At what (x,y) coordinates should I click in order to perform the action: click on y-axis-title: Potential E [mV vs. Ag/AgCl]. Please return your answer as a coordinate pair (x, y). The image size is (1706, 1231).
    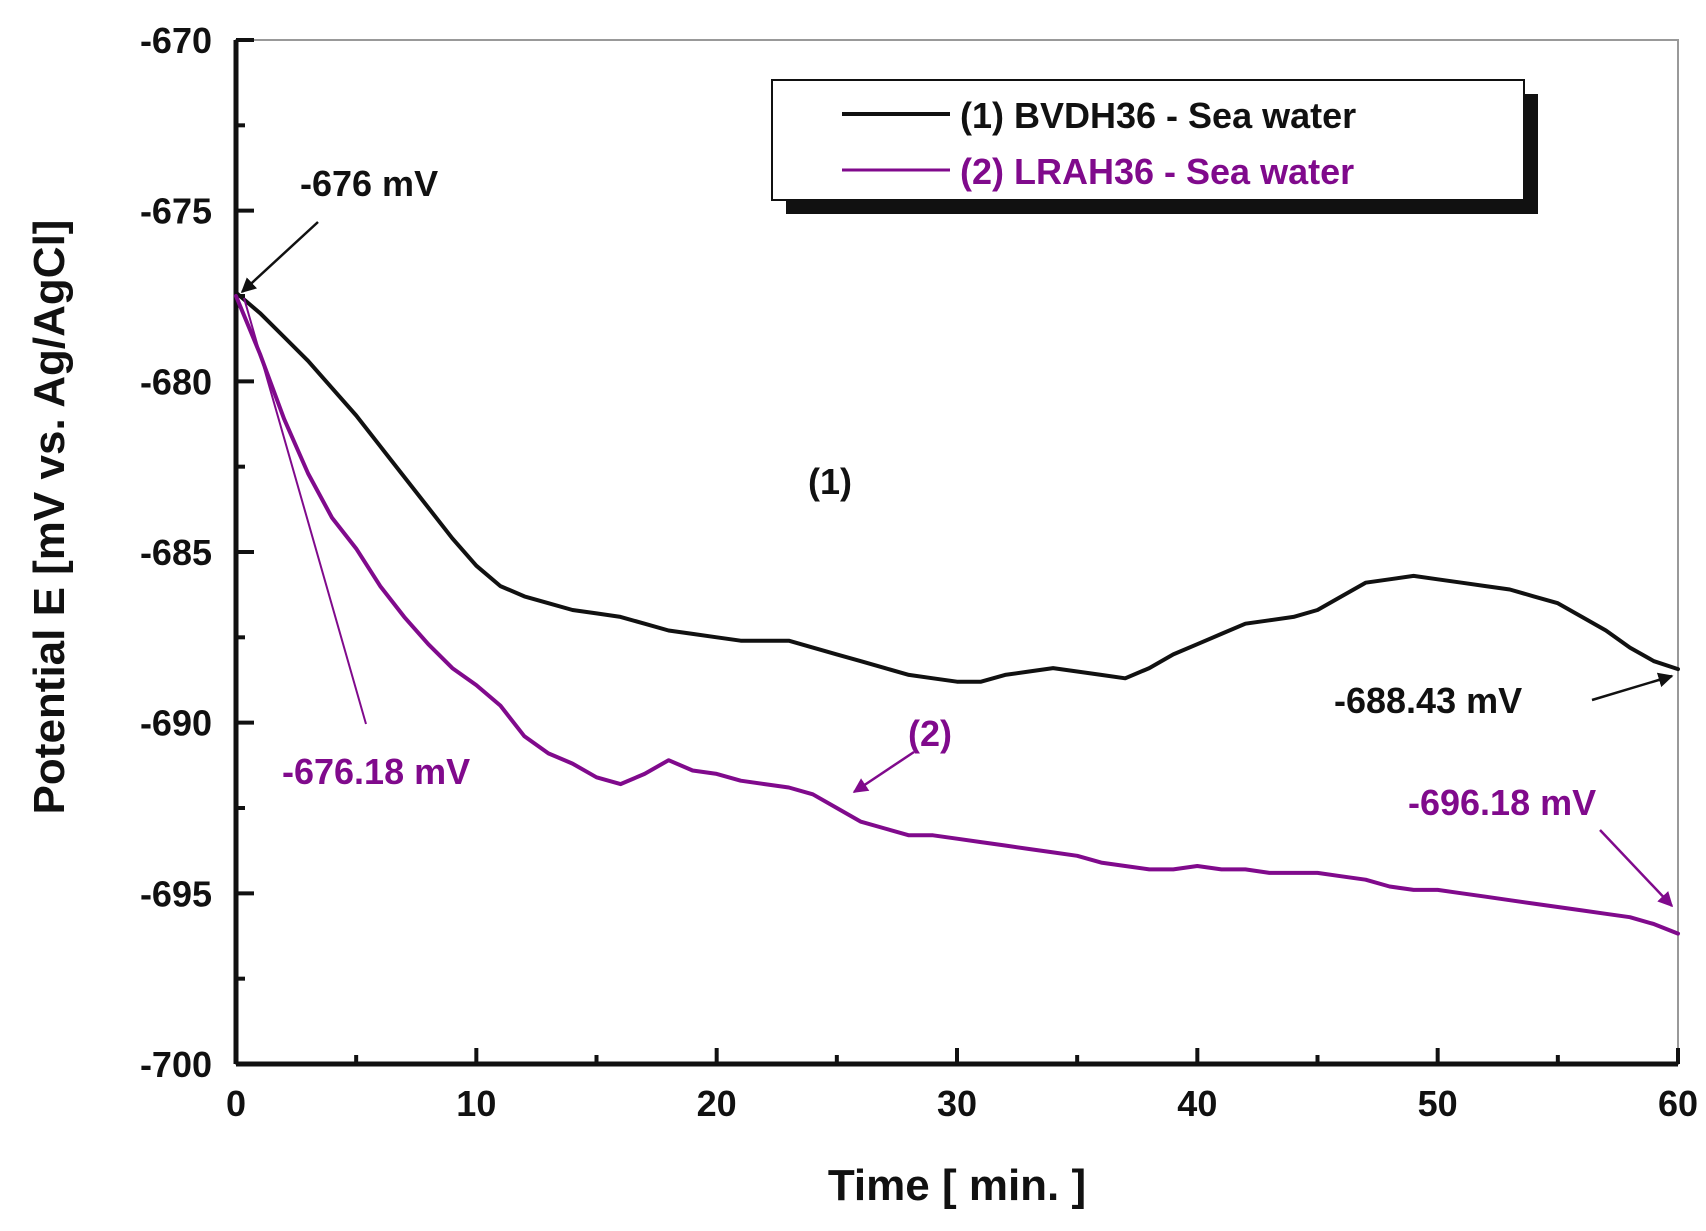
    Looking at the image, I should click on (49, 517).